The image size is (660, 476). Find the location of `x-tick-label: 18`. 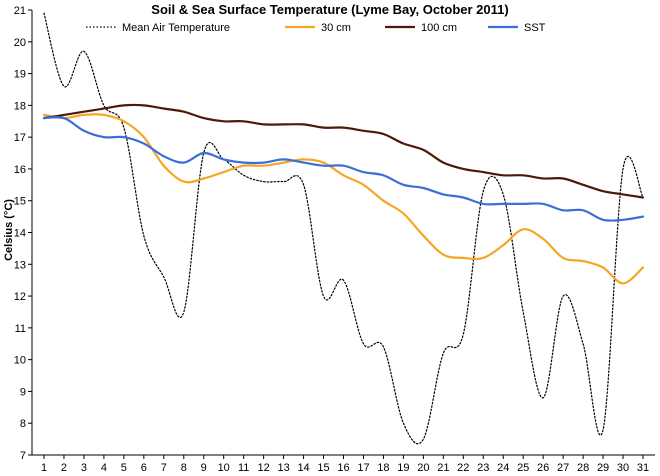

x-tick-label: 18 is located at coordinates (383, 468).